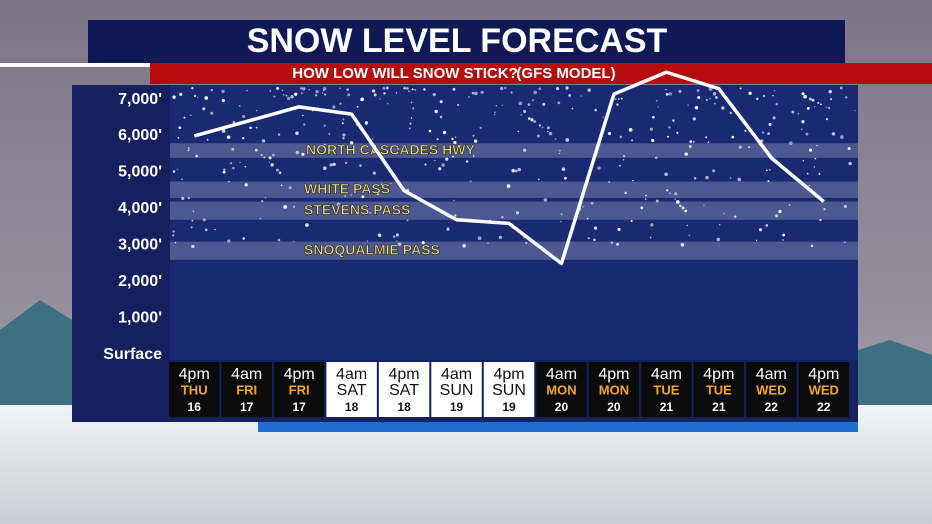 This screenshot has width=932, height=524. Describe the element at coordinates (666, 389) in the screenshot. I see `x-day-label: TUE` at that location.